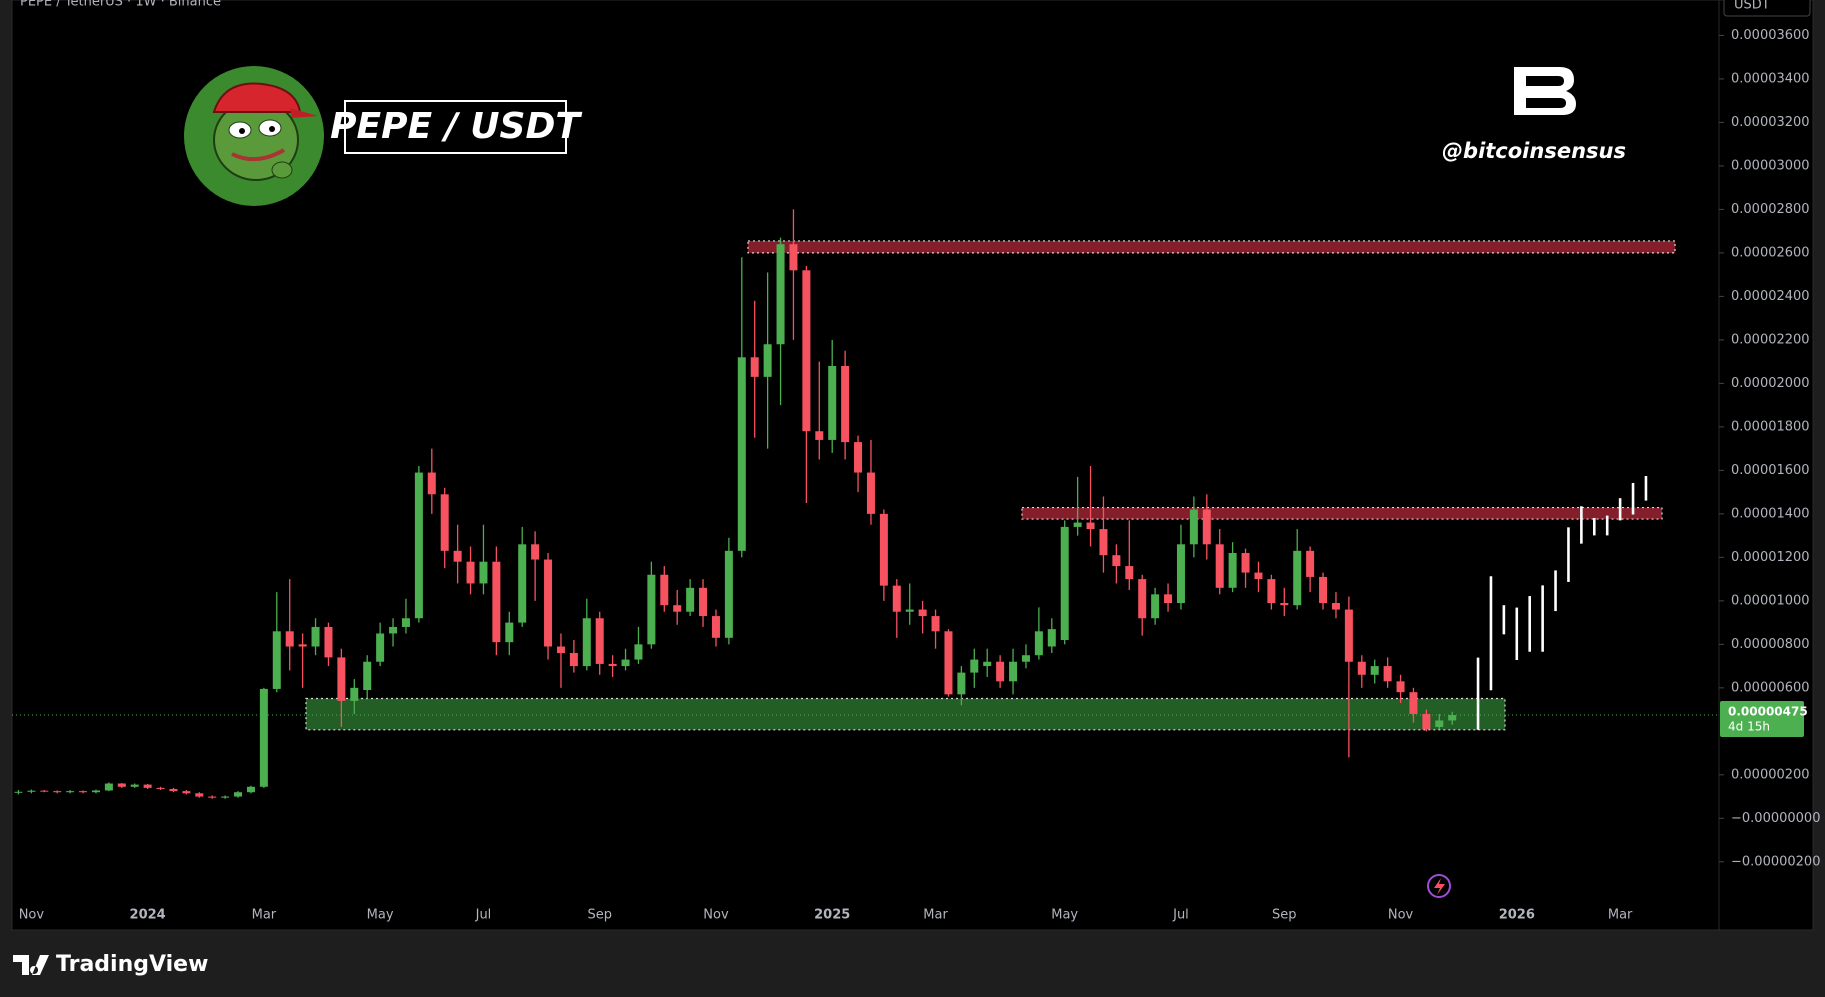  Describe the element at coordinates (1770, 644) in the screenshot. I see `y-tick-label: 0.00000800` at that location.